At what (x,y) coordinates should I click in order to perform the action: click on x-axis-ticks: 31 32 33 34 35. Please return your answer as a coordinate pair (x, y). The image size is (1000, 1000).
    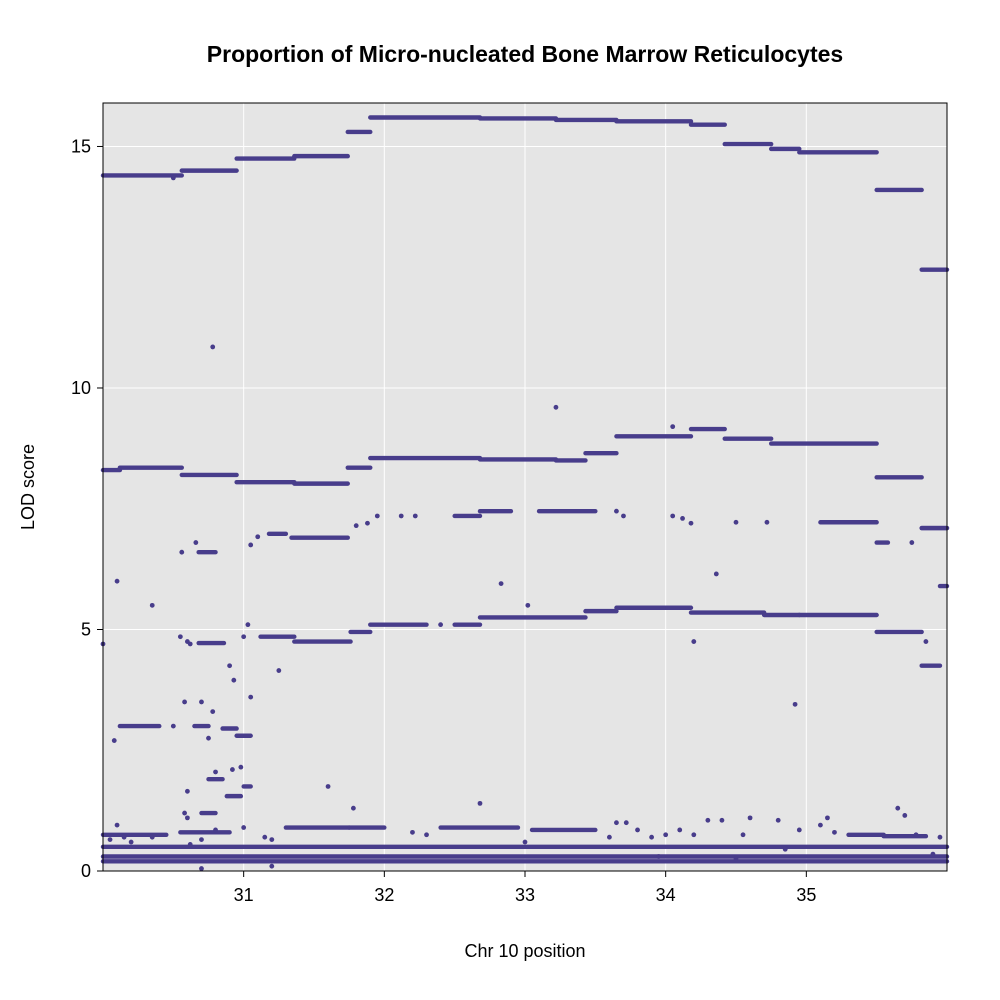
    Looking at the image, I should click on (525, 888).